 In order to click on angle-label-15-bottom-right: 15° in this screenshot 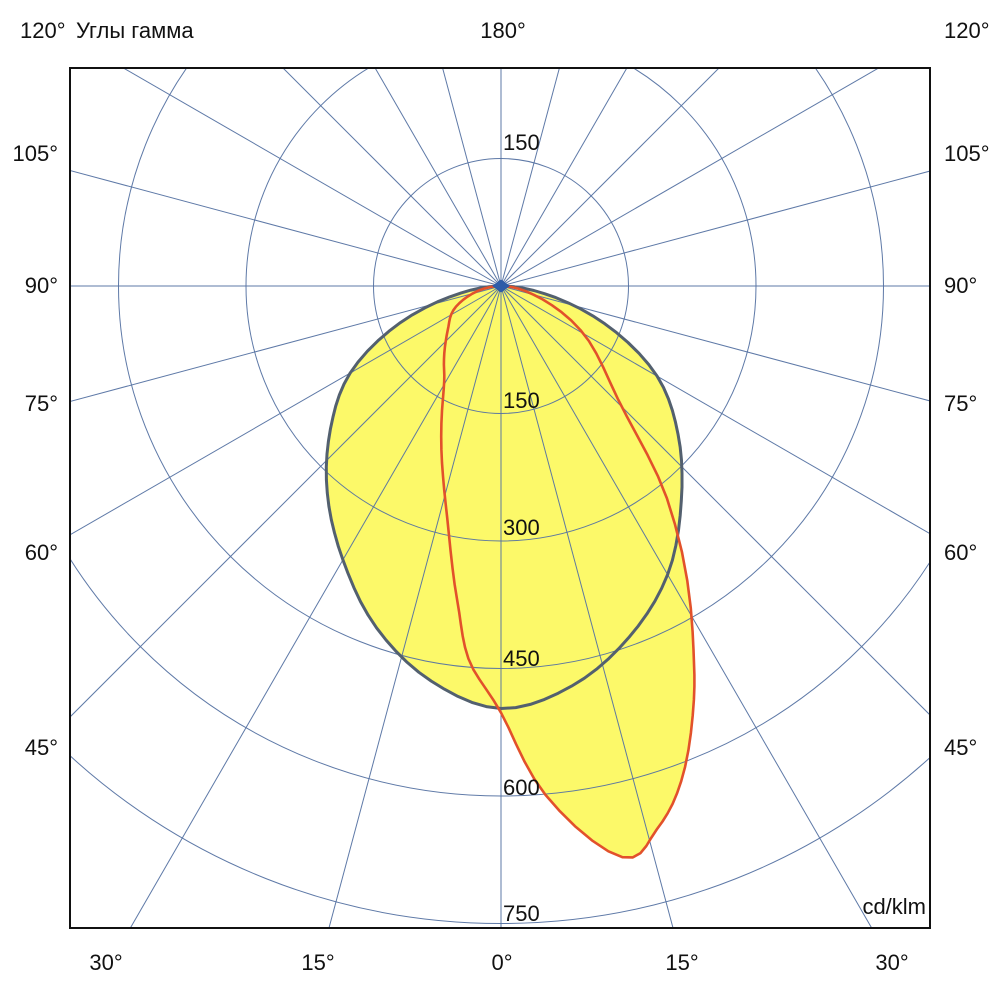, I will do `click(682, 962)`.